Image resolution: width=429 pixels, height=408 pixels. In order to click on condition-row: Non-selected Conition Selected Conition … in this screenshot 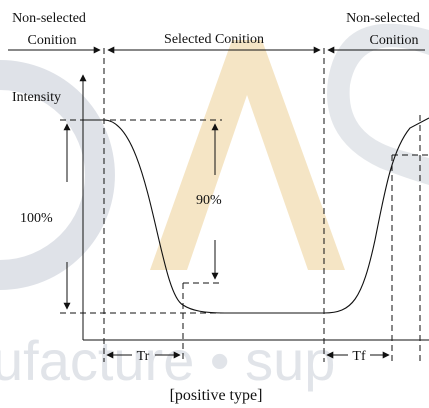, I will do `click(216, 32)`.